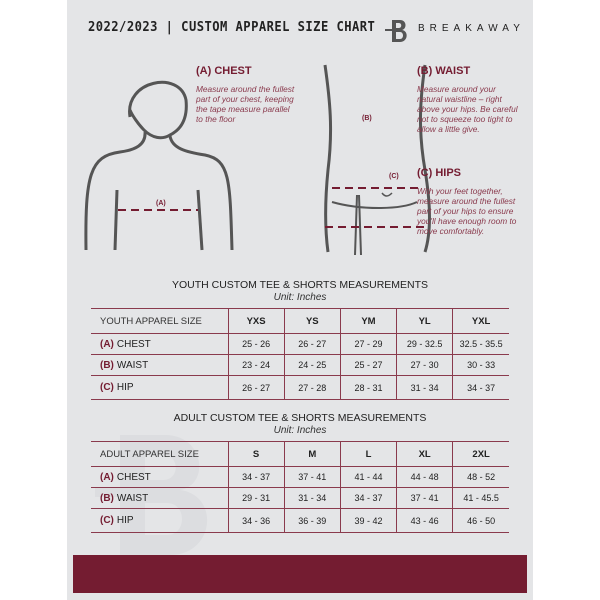 The image size is (600, 600). What do you see at coordinates (312, 454) in the screenshot?
I see `size-header: M` at bounding box center [312, 454].